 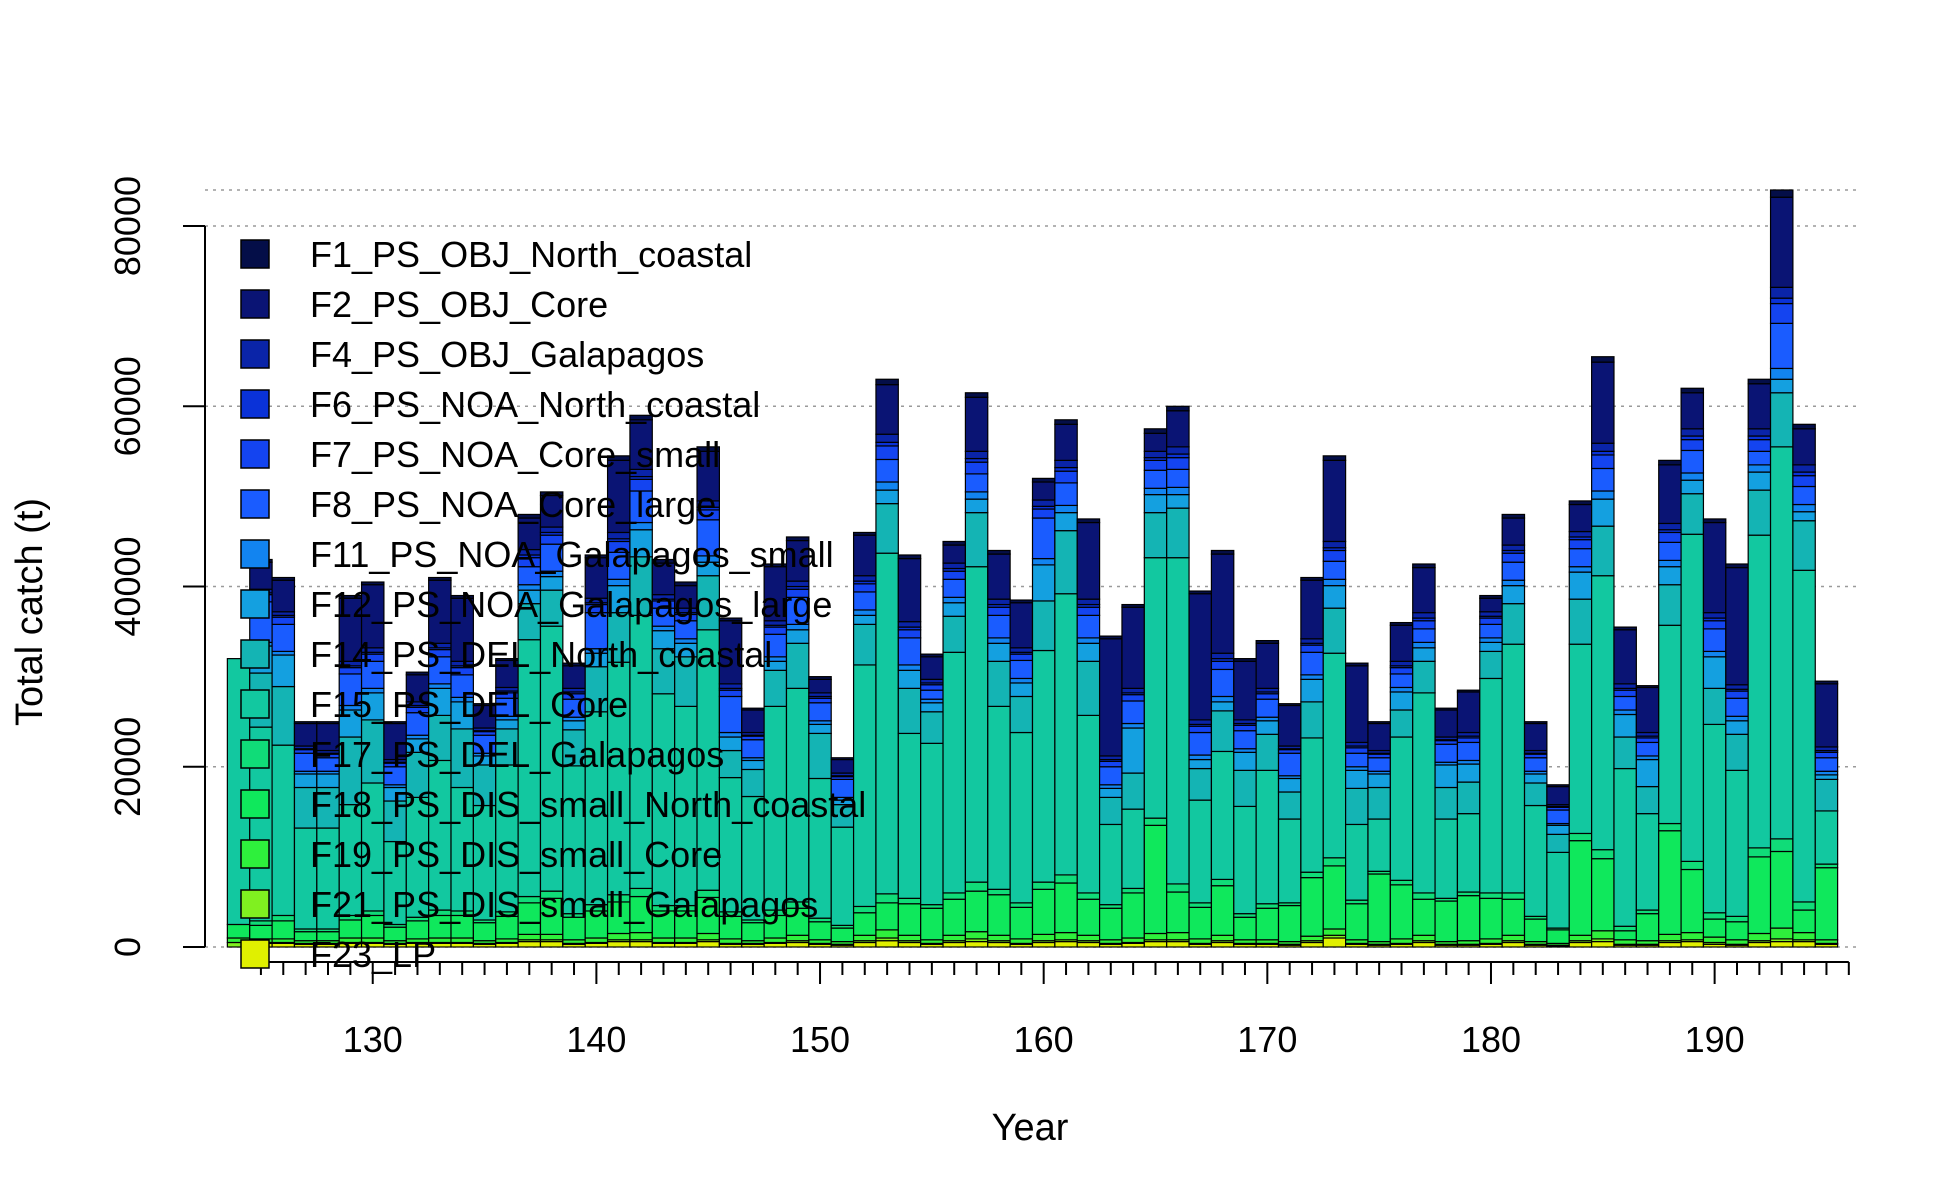 I want to click on y-axis: 0 20000 40000 60000 80000, so click(x=156, y=566).